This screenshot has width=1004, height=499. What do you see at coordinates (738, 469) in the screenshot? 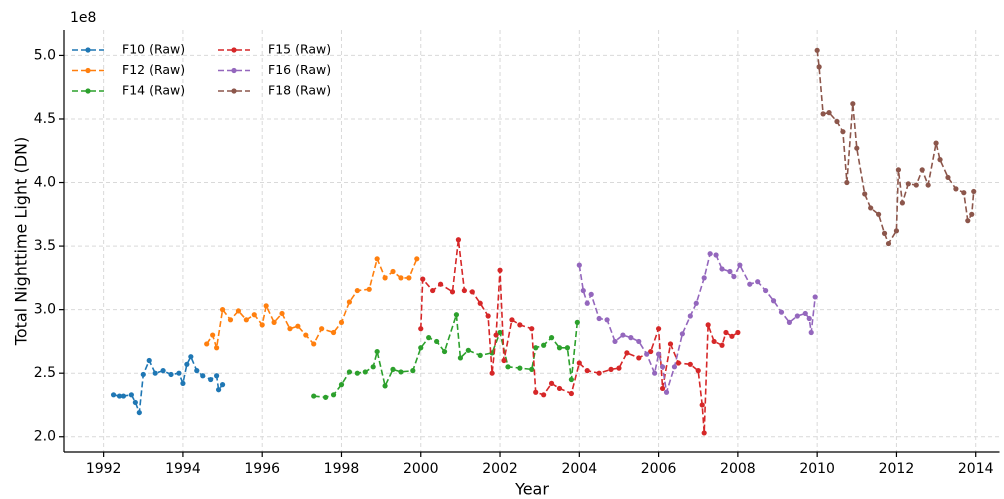
I see `x-tick-label: 2008` at bounding box center [738, 469].